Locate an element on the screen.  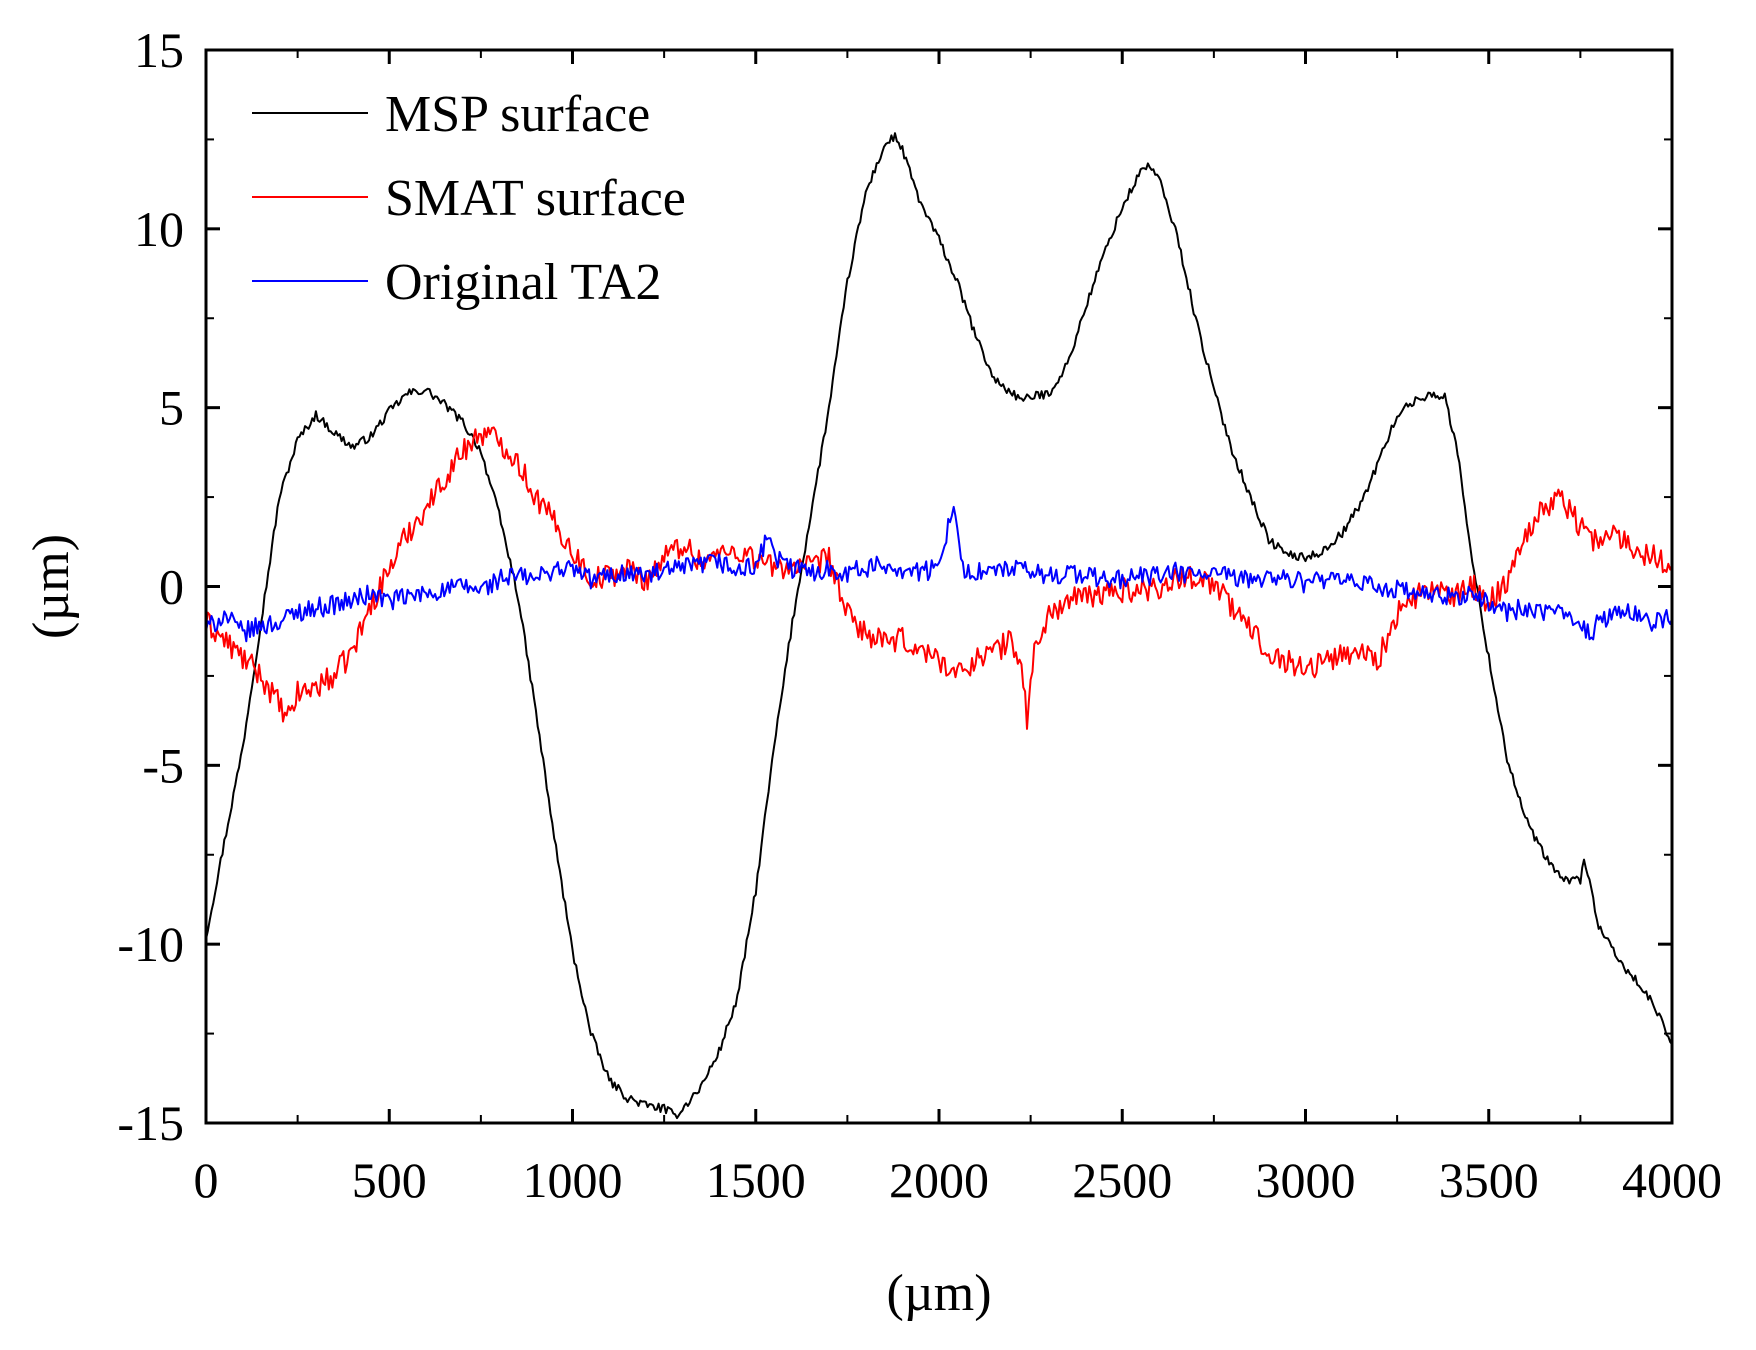
y-tick-label: 15 is located at coordinates (159, 50).